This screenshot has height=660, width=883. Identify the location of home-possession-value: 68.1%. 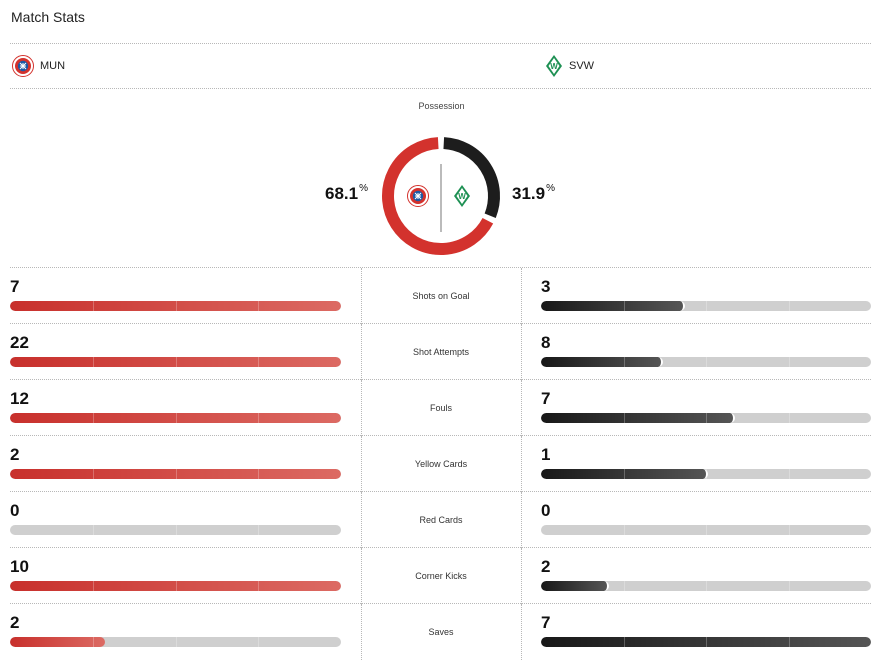
(346, 193).